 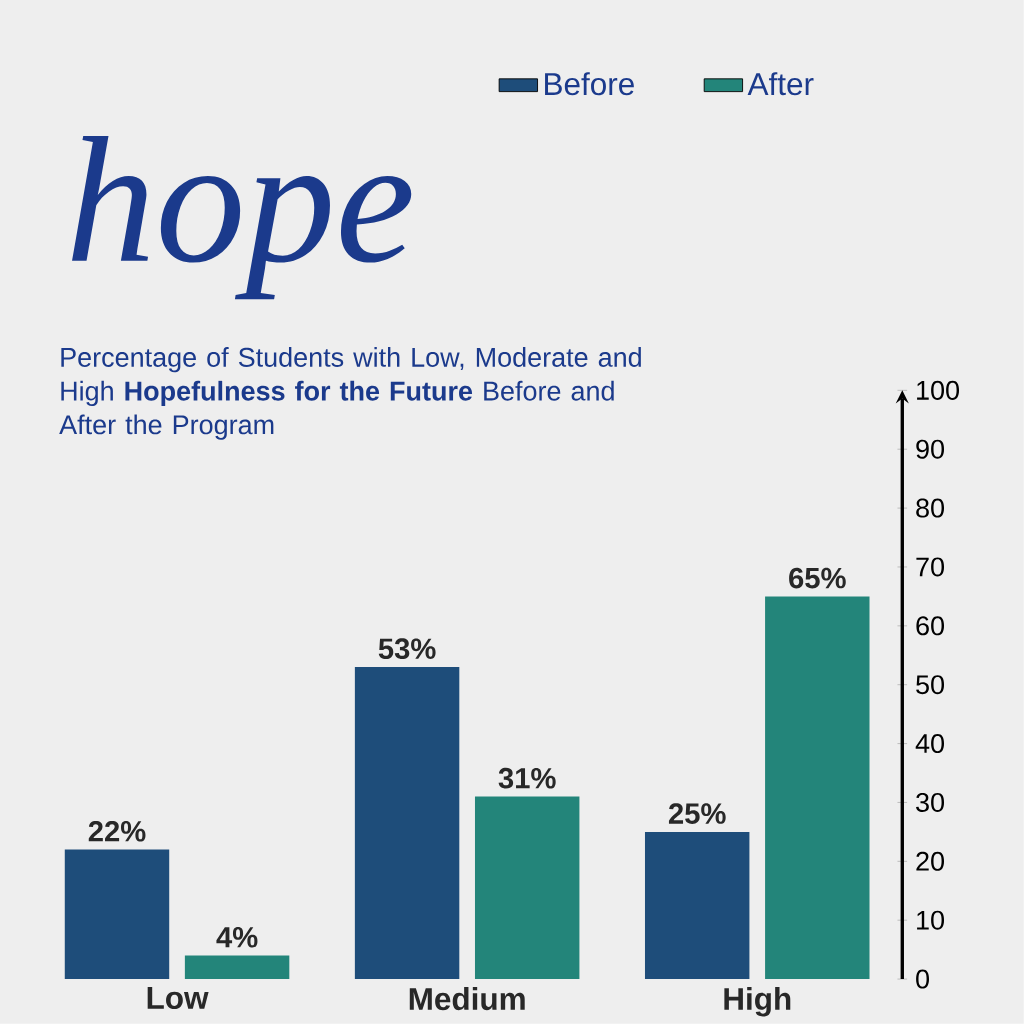 What do you see at coordinates (930, 802) in the screenshot?
I see `y-tick-label: 30` at bounding box center [930, 802].